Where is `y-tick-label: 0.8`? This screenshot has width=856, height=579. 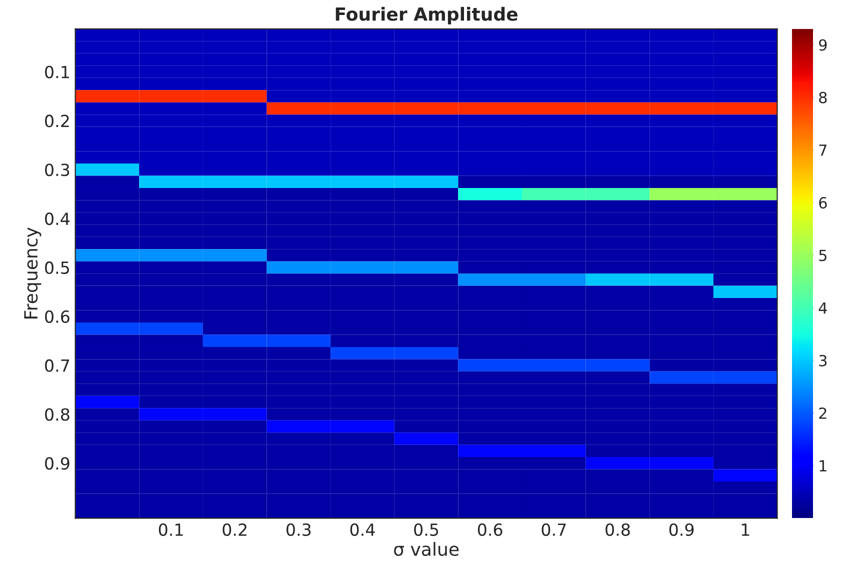 y-tick-label: 0.8 is located at coordinates (57, 414).